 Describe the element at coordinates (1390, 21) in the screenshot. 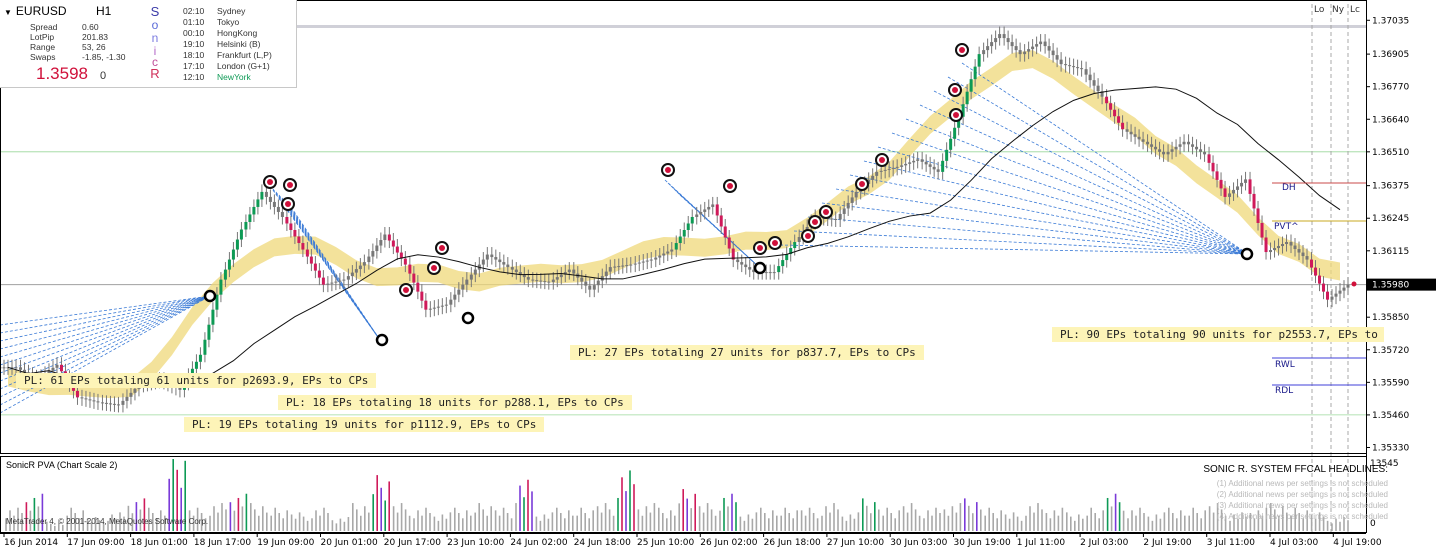

I see `y-tick-label: 1.37035` at that location.